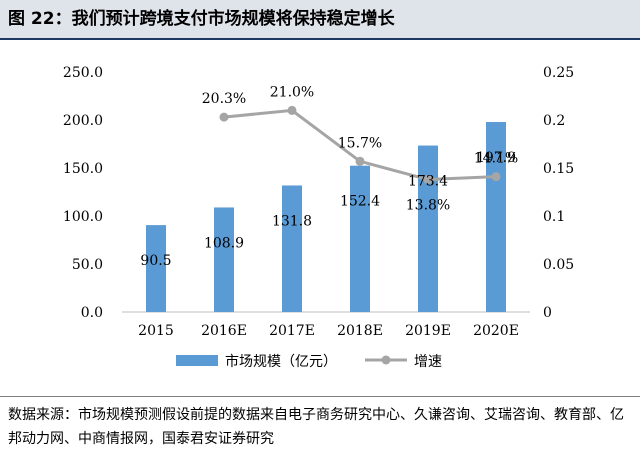 Image resolution: width=640 pixels, height=457 pixels. What do you see at coordinates (92, 313) in the screenshot?
I see `y-left-tick-label: 0.0` at bounding box center [92, 313].